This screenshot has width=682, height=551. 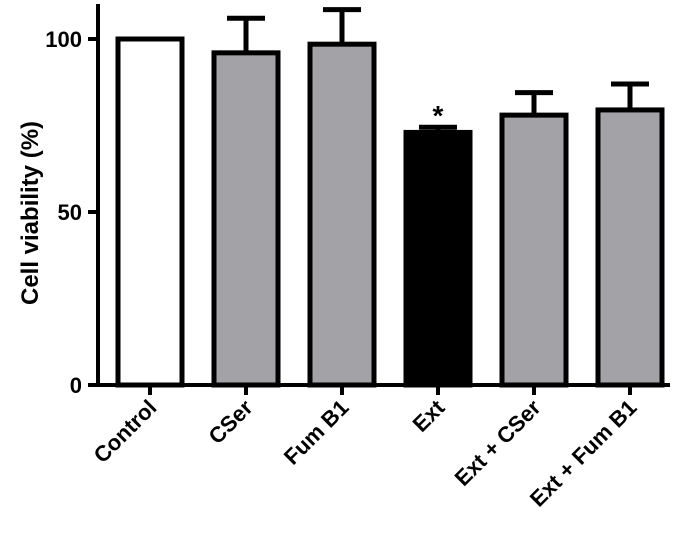 What do you see at coordinates (498, 443) in the screenshot?
I see `x-tick-label-4: Ext + CSer` at bounding box center [498, 443].